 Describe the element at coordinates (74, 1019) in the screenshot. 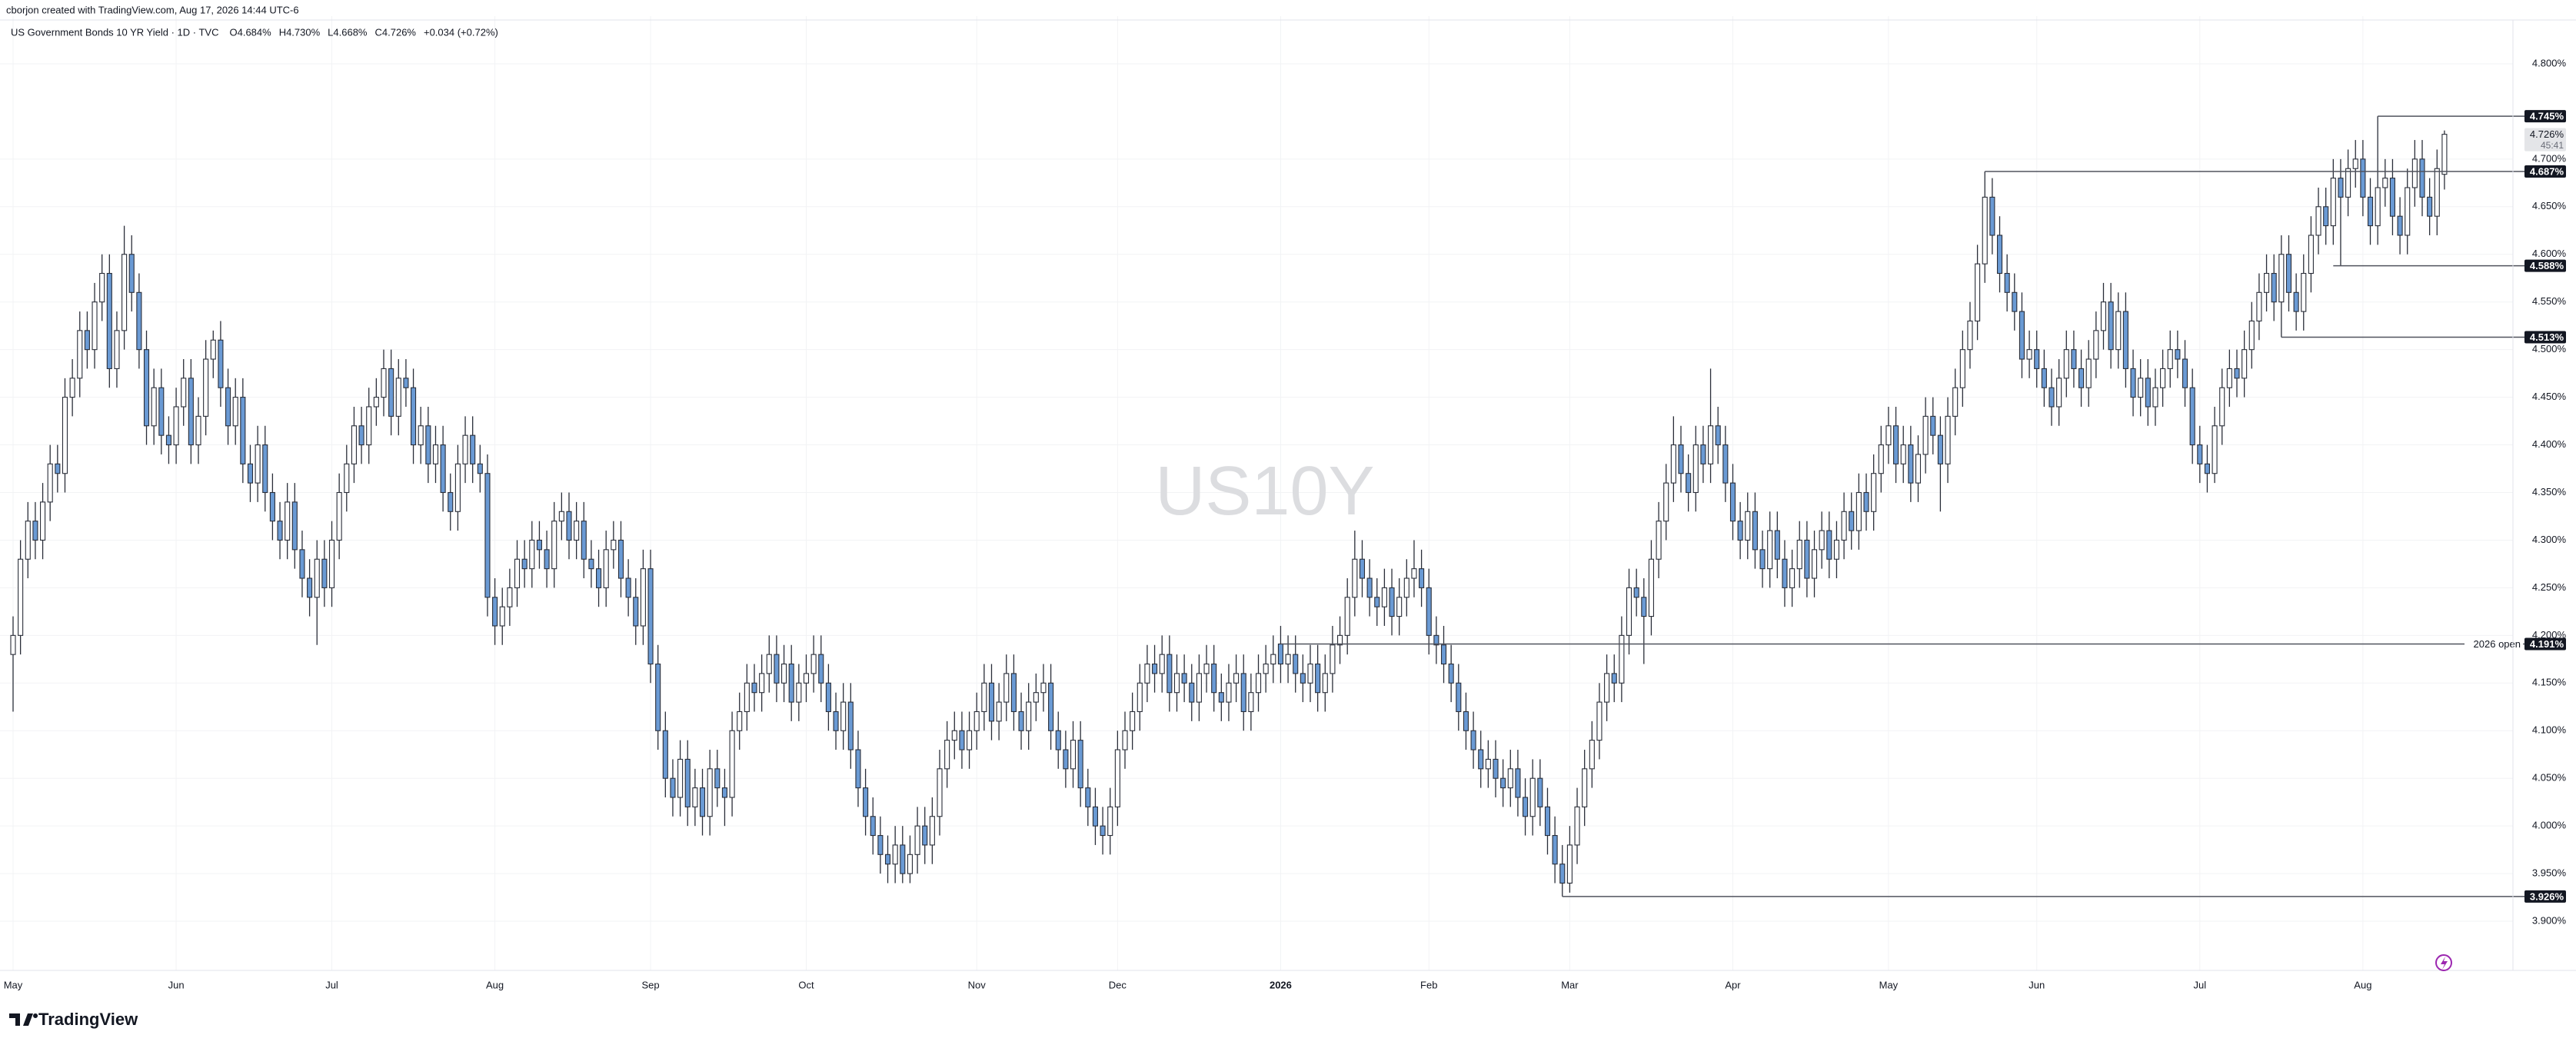

I see `logo: TradingView` at that location.